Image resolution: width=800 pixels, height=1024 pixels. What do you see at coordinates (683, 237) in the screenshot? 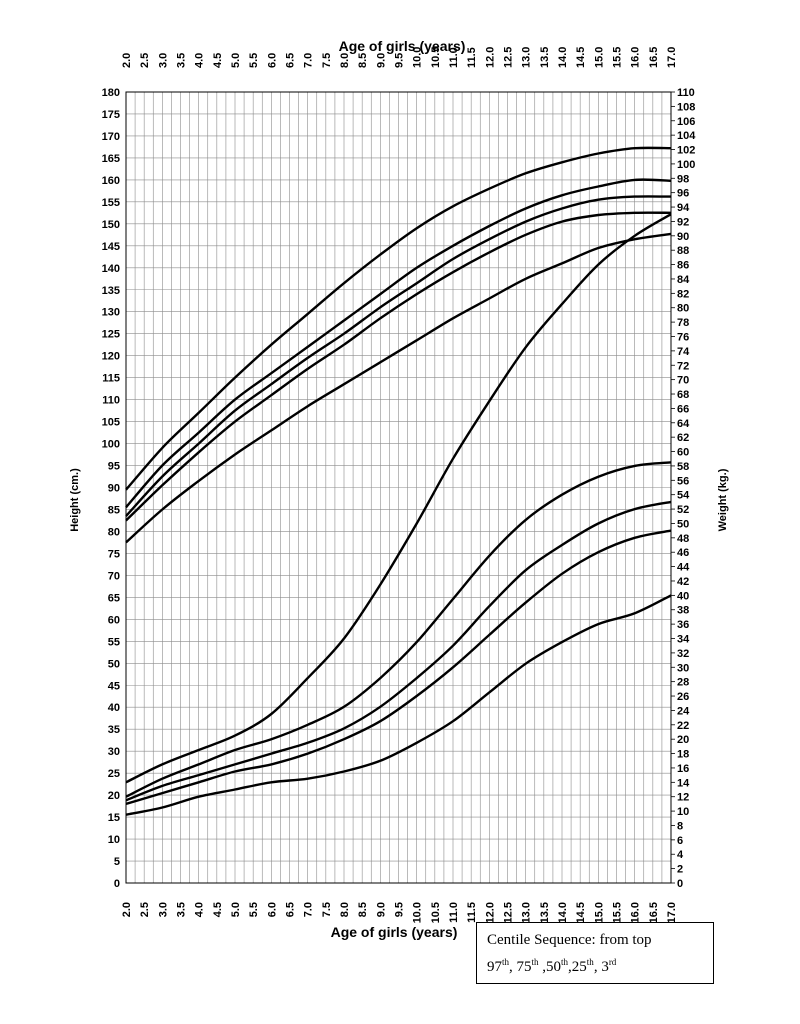
I see `y-right-tick-label: 90` at bounding box center [683, 237].